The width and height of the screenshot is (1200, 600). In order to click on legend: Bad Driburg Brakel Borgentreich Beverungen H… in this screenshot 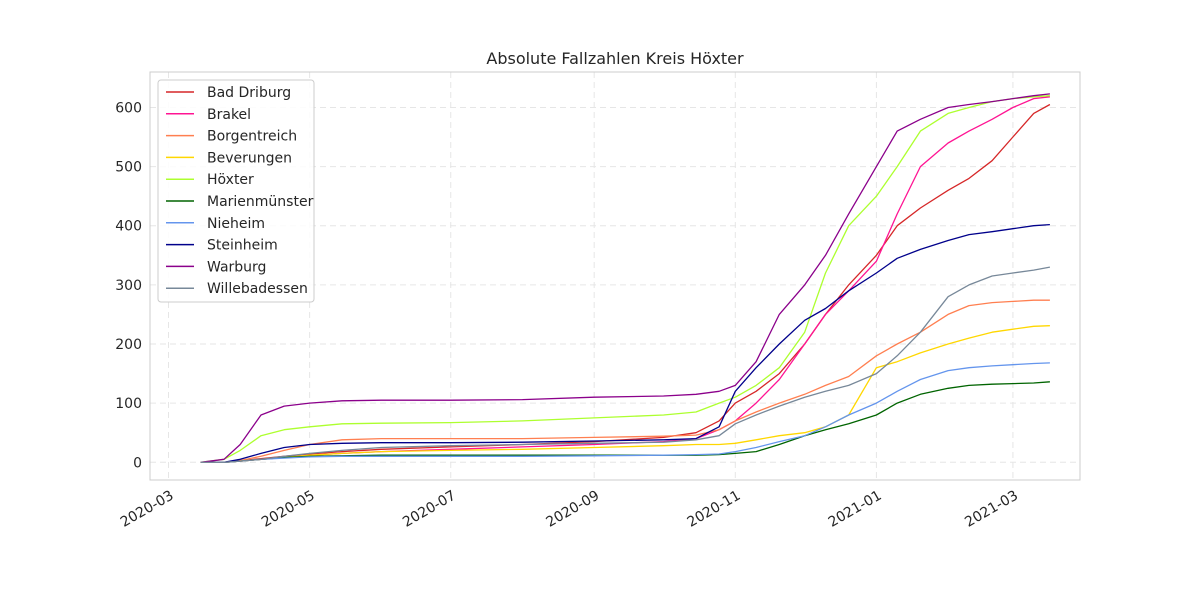, I will do `click(236, 191)`.